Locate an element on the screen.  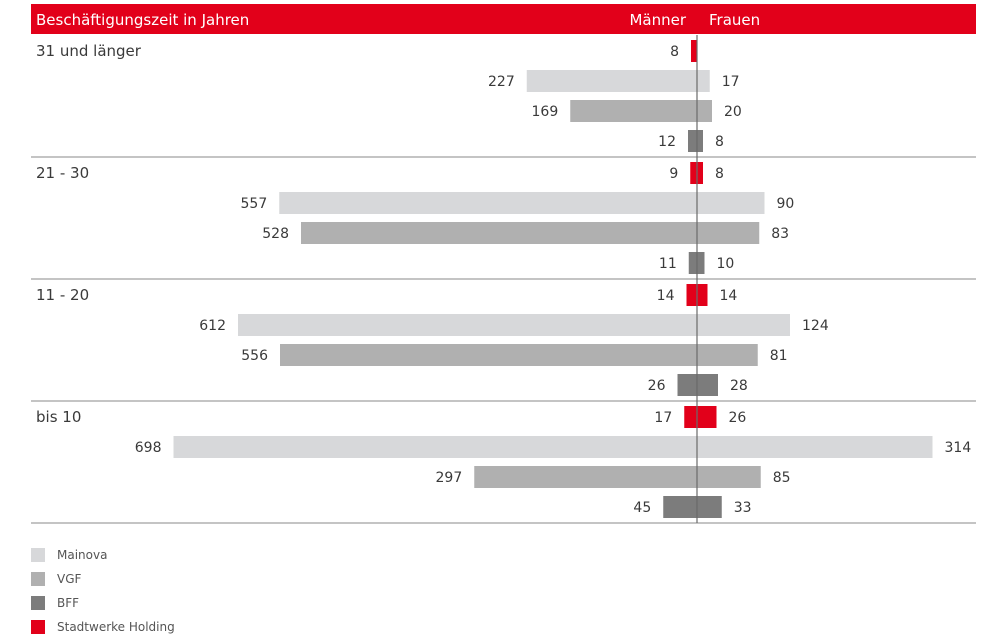
value-label-maenner: 528 is located at coordinates (275, 234).